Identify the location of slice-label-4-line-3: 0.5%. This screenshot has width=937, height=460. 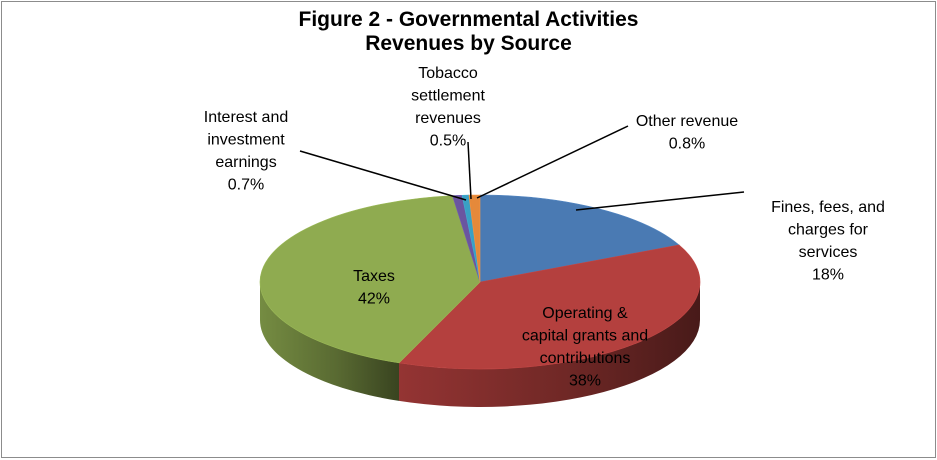
(448, 141).